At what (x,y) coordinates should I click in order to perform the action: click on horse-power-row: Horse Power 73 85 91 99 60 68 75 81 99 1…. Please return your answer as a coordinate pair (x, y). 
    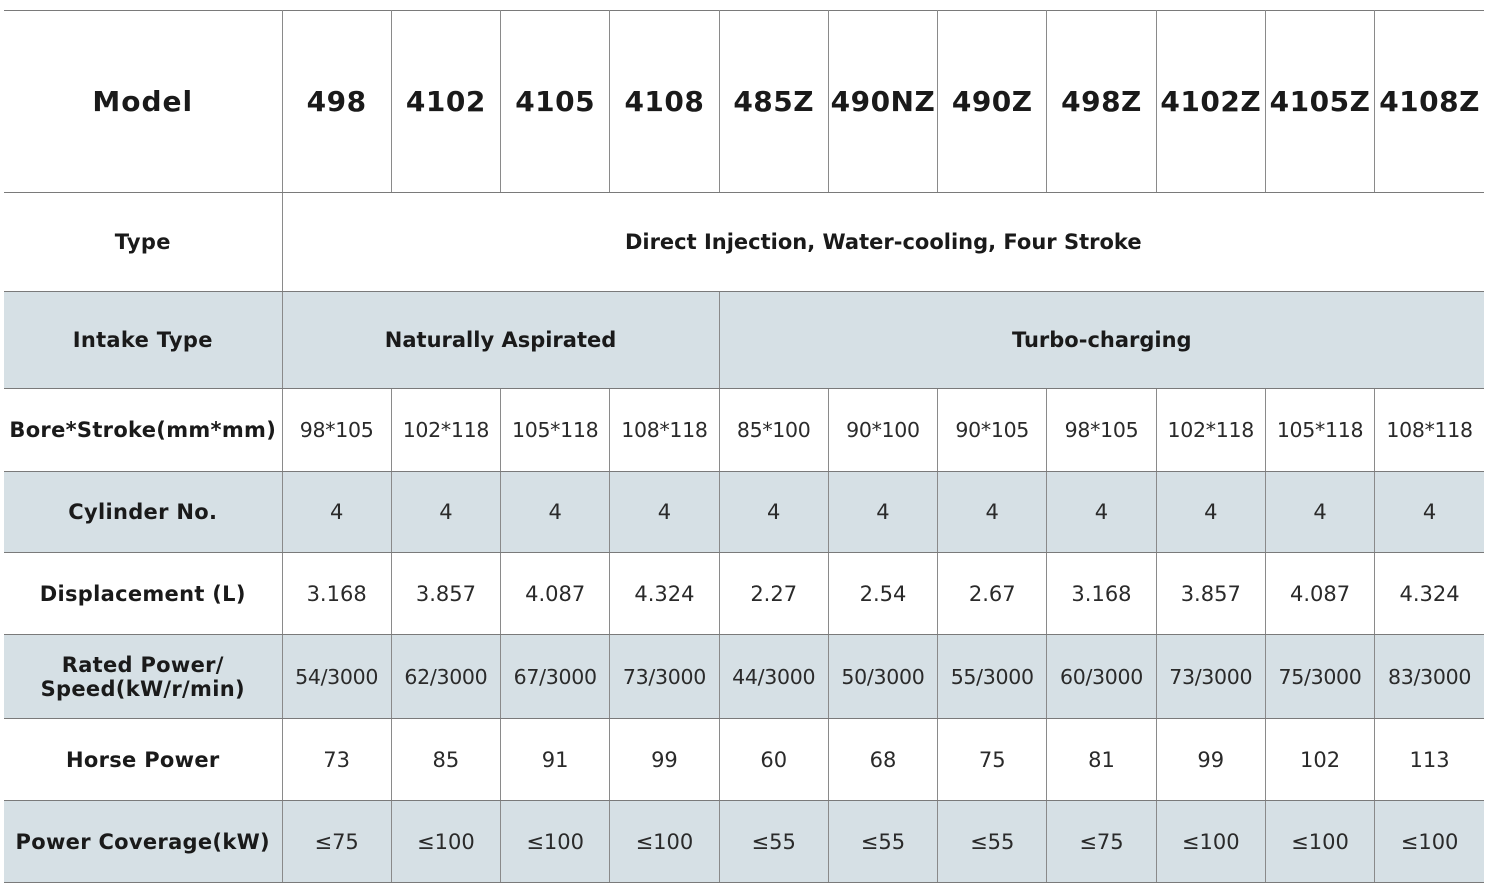
    Looking at the image, I should click on (744, 759).